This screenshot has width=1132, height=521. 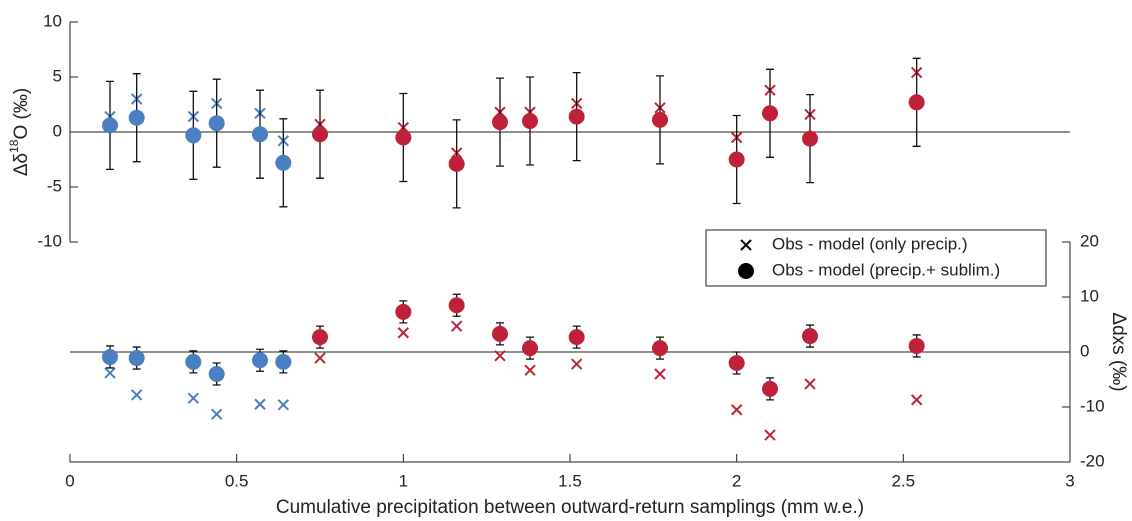 I want to click on y2-tick-label: 0, so click(x=1084, y=350).